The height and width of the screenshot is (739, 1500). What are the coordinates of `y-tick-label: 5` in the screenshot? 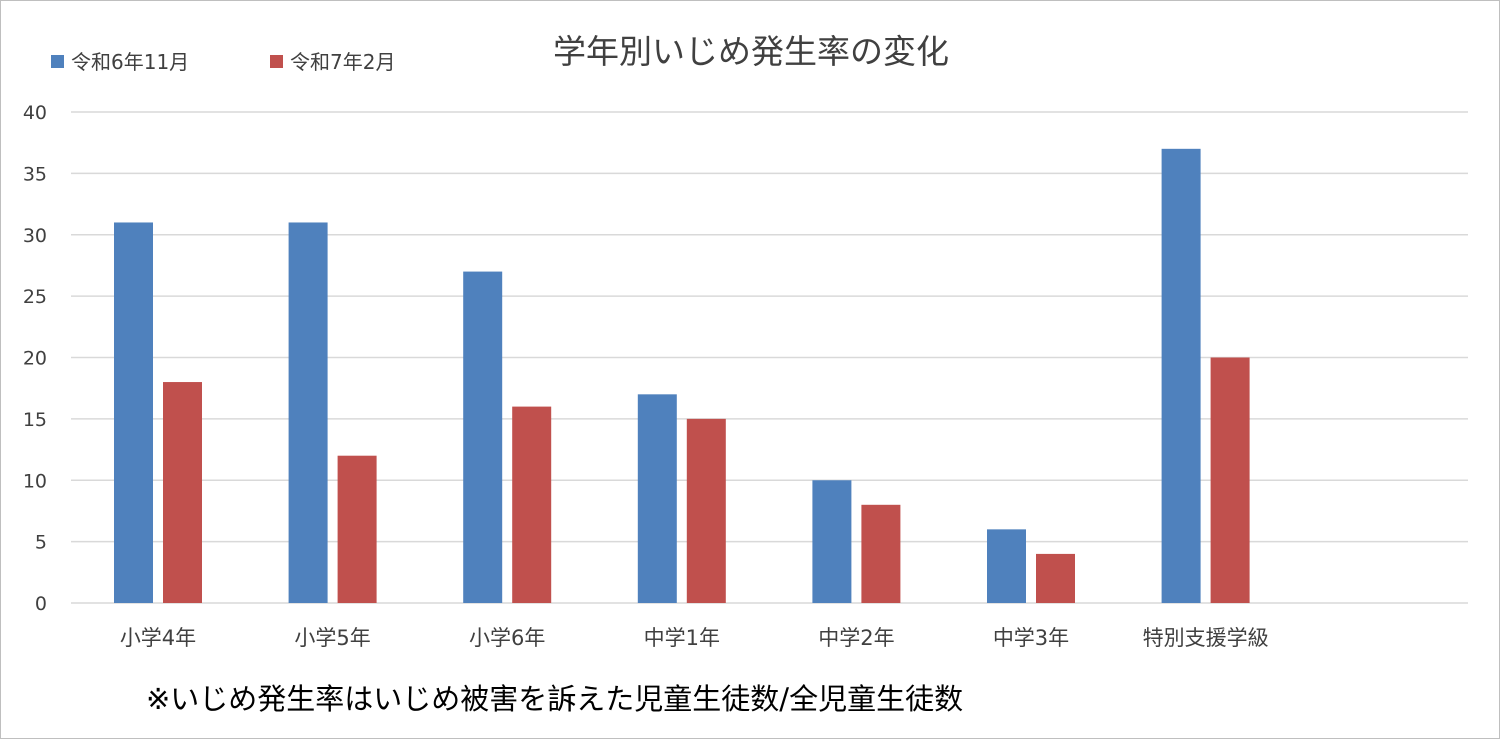 It's located at (41, 543).